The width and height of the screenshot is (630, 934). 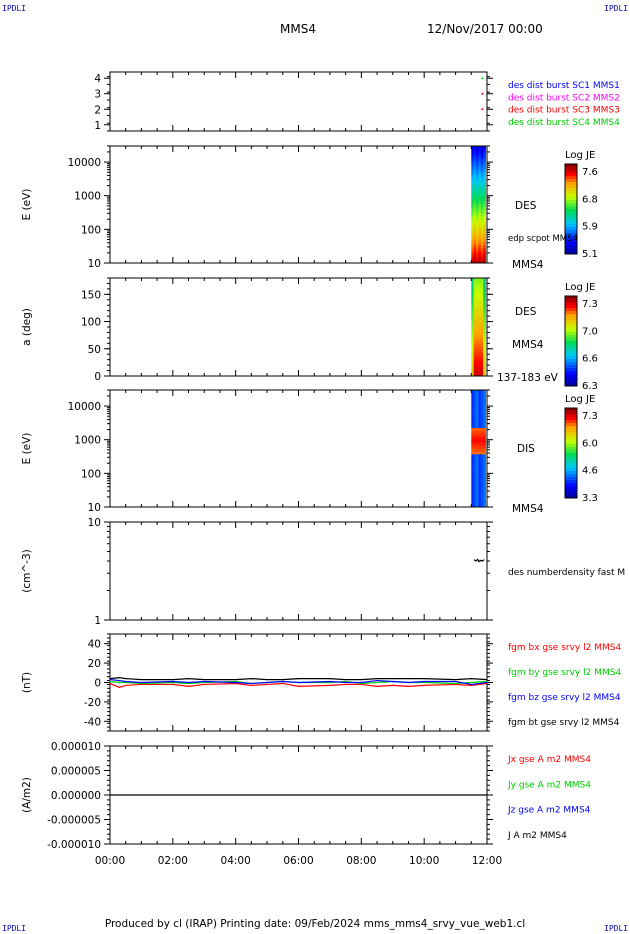 I want to click on y-tick-label: 2, so click(x=97, y=110).